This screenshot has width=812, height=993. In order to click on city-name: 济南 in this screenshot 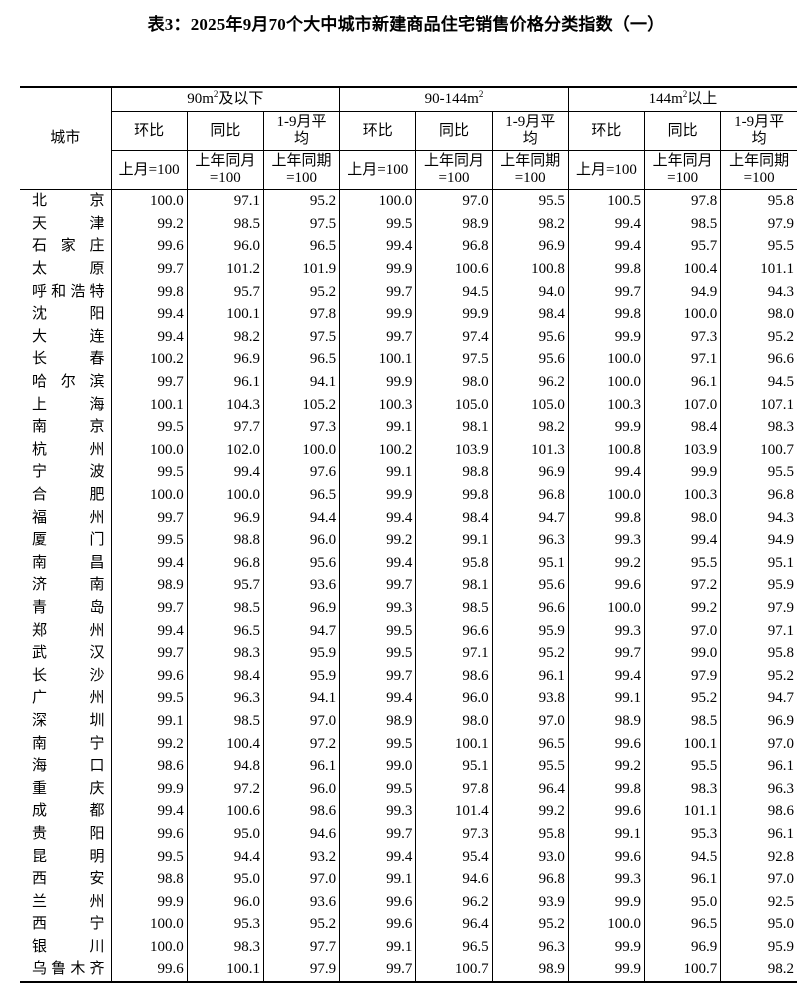, I will do `click(68, 585)`.